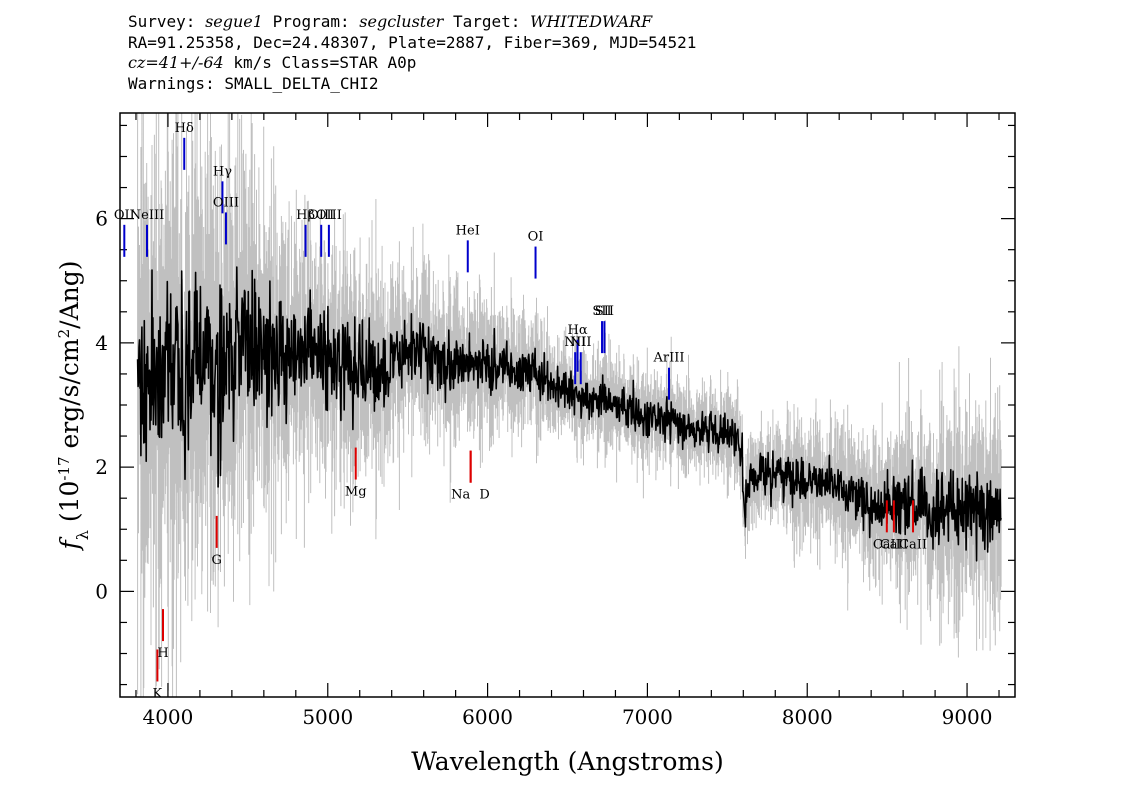 The height and width of the screenshot is (810, 1134). Describe the element at coordinates (567, 761) in the screenshot. I see `x-axis-label: Wavelength (Angstroms)` at that location.